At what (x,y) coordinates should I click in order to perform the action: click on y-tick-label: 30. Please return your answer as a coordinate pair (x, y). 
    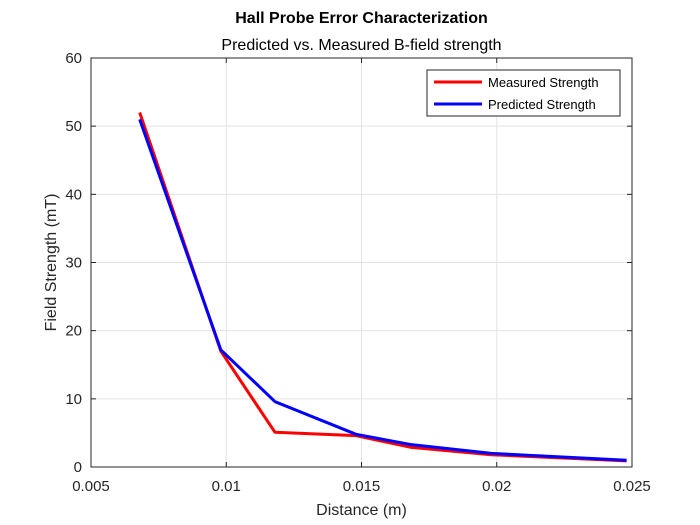
    Looking at the image, I should click on (73, 263).